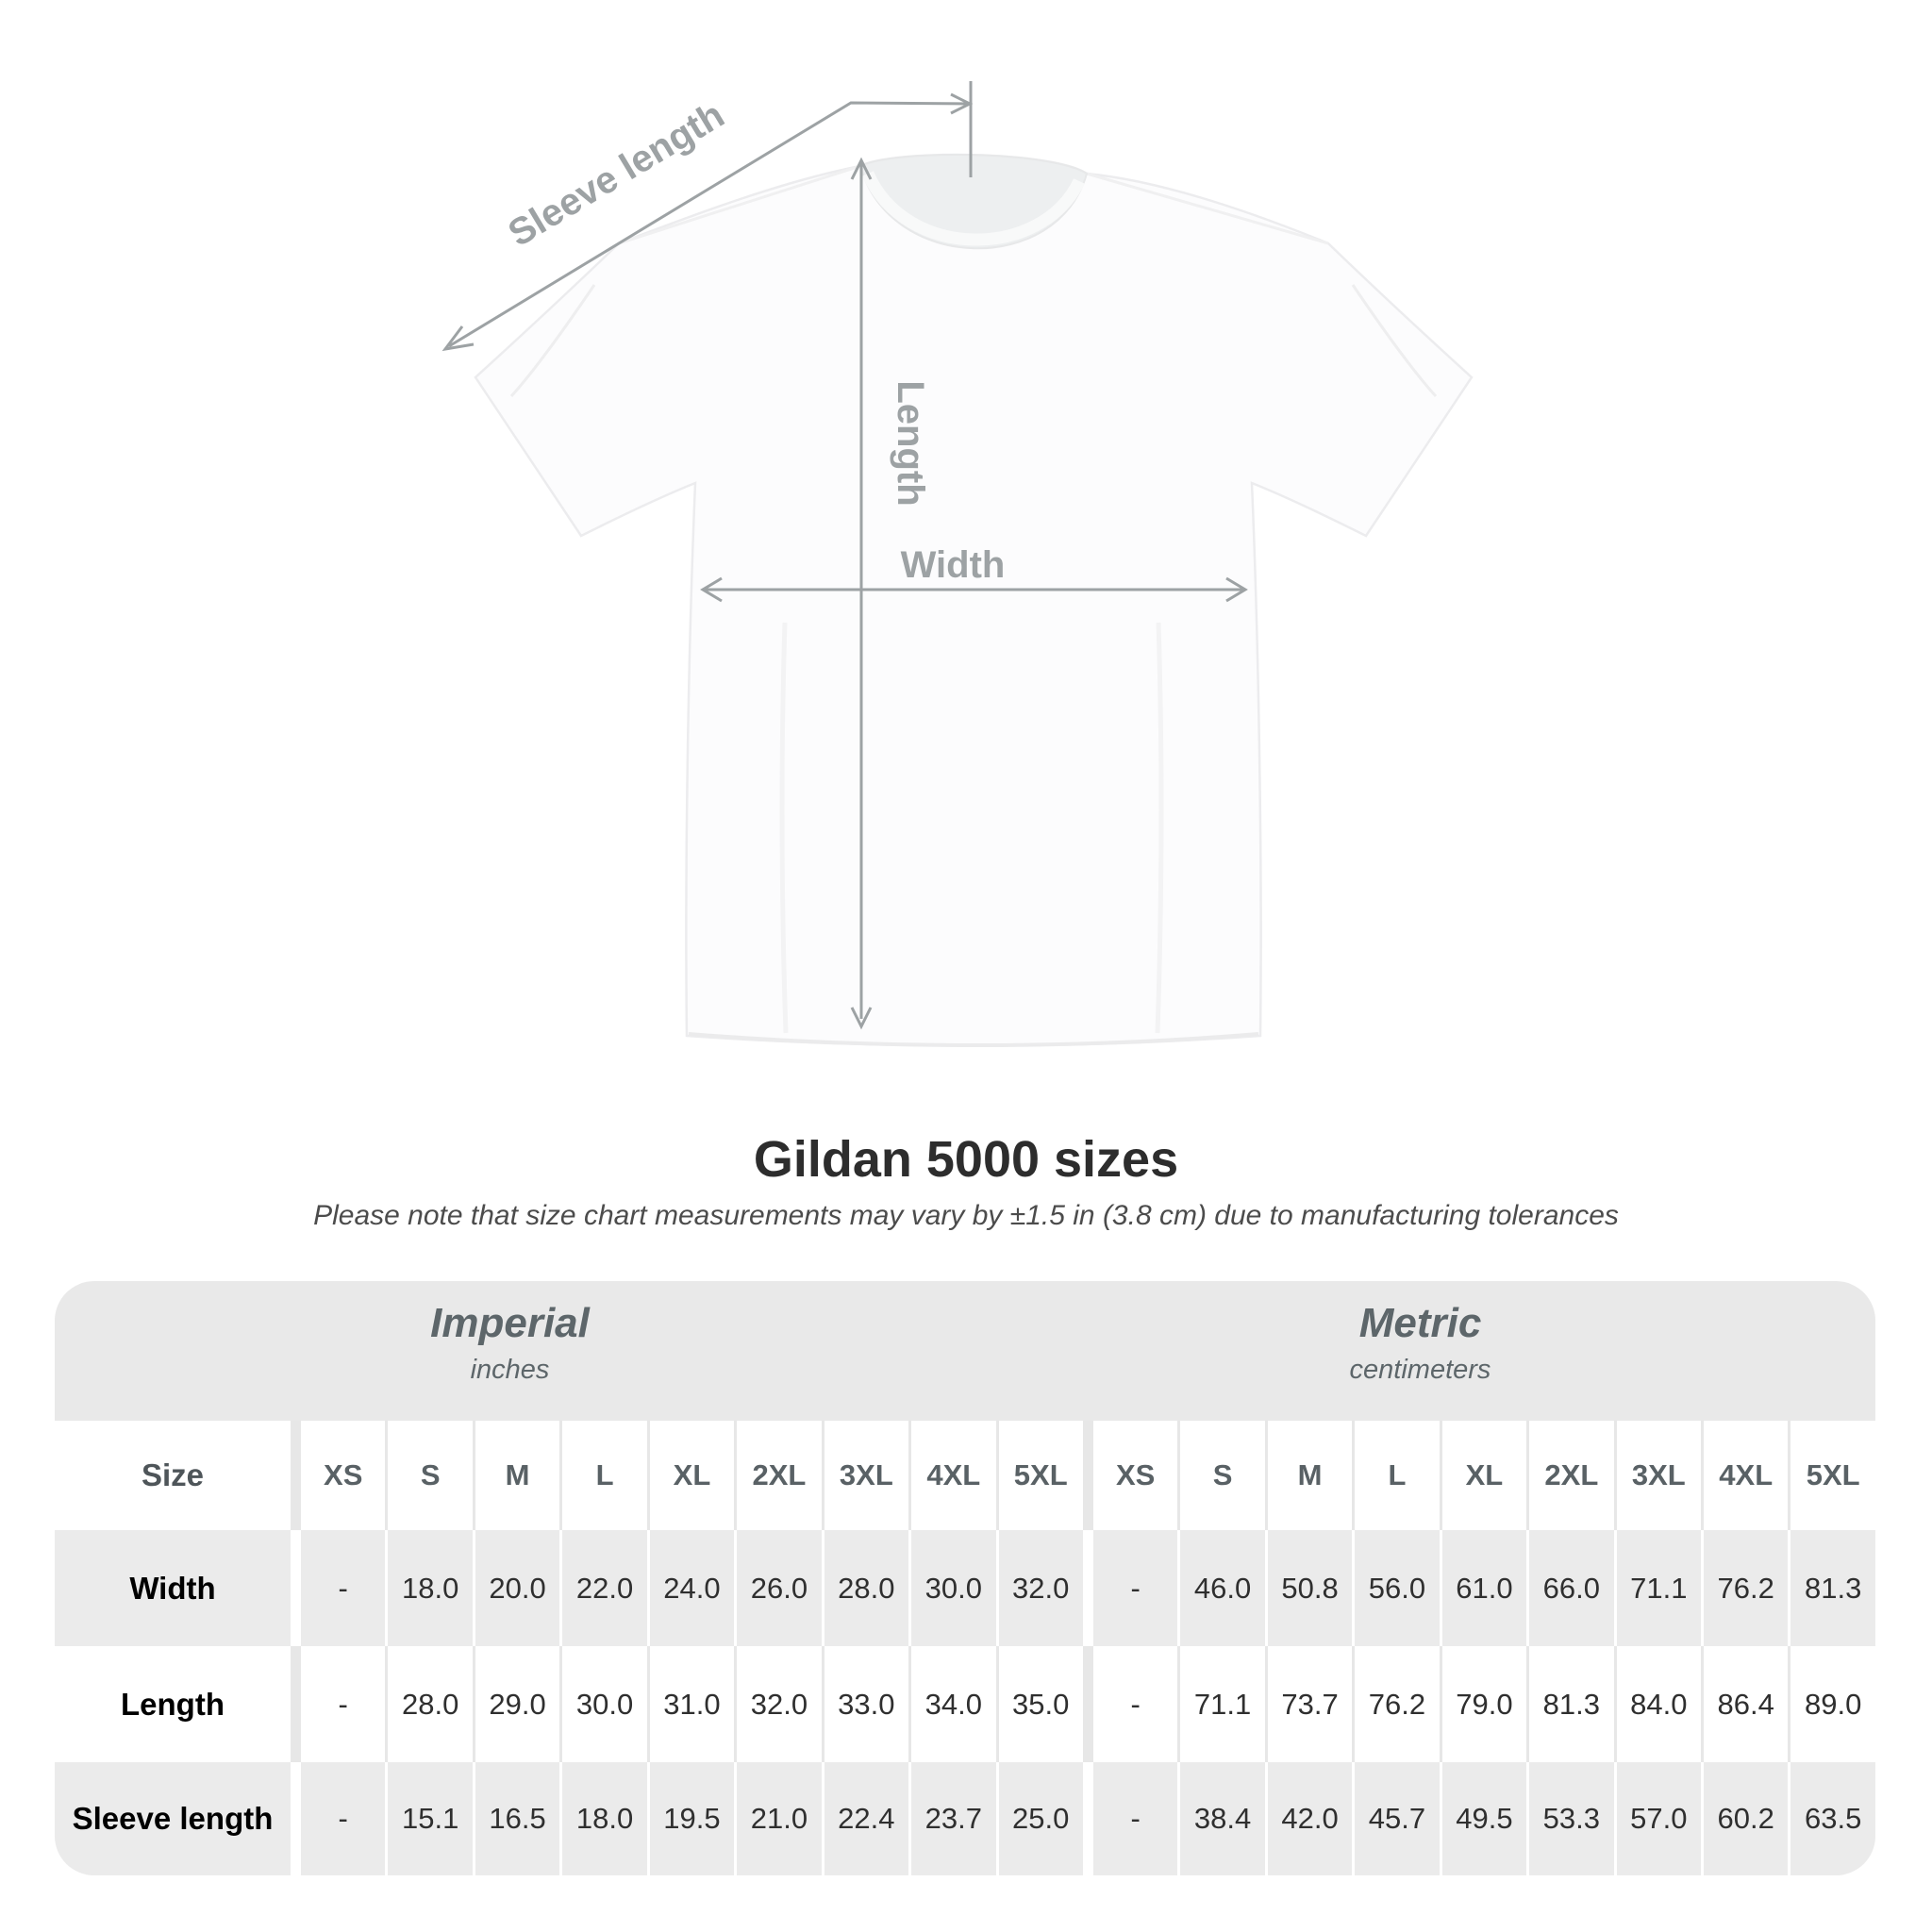 The height and width of the screenshot is (1932, 1932). What do you see at coordinates (1659, 1819) in the screenshot?
I see `value-cell: 57.0` at bounding box center [1659, 1819].